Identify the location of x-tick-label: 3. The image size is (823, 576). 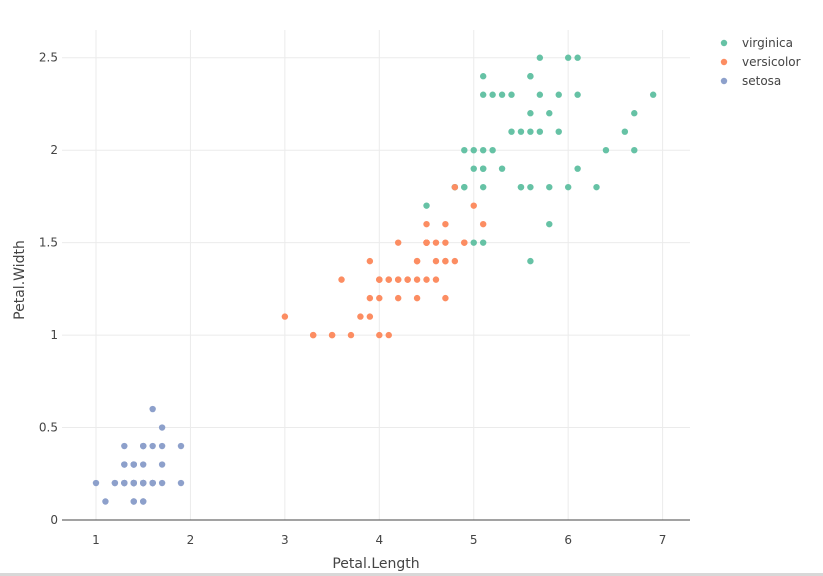
(285, 540).